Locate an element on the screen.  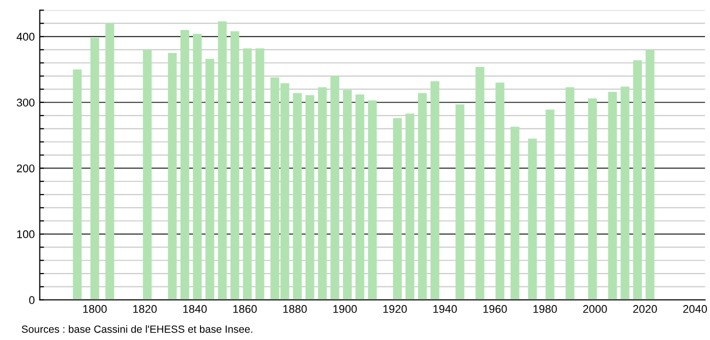
y-tick-label: 0 is located at coordinates (31, 300).